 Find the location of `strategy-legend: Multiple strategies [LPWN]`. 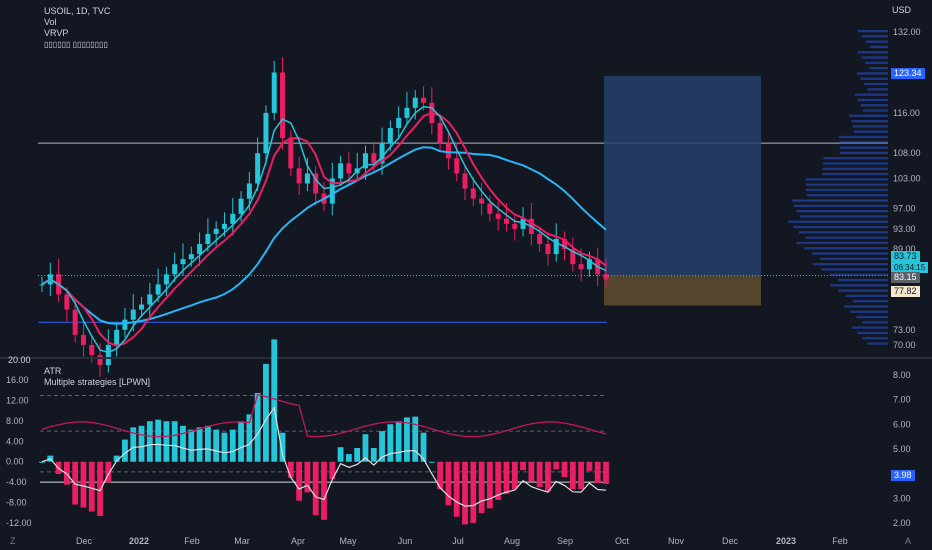

strategy-legend: Multiple strategies [LPWN] is located at coordinates (97, 382).